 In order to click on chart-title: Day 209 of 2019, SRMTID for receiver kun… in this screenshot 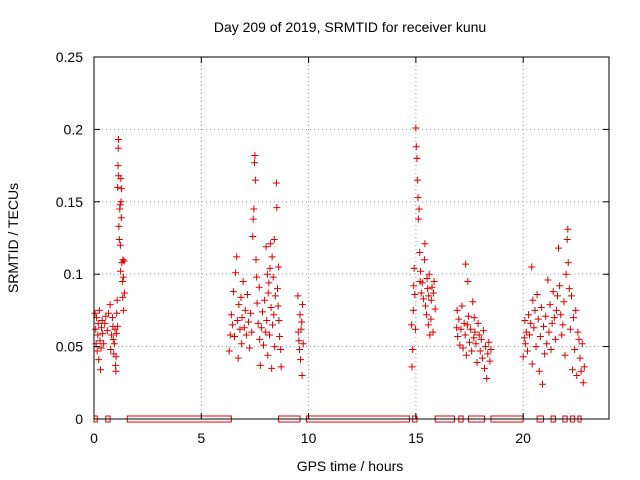, I will do `click(350, 27)`.